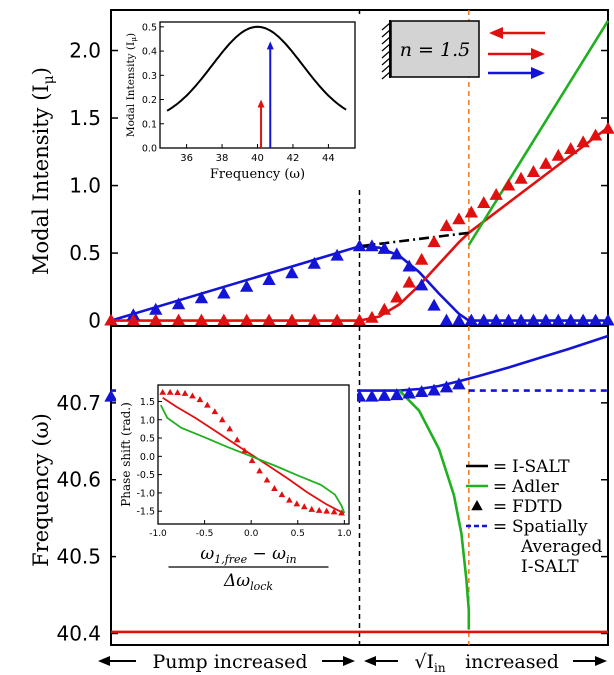 Image resolution: width=614 pixels, height=675 pixels. Describe the element at coordinates (85, 51) in the screenshot. I see `ytick-label: 2.0` at that location.